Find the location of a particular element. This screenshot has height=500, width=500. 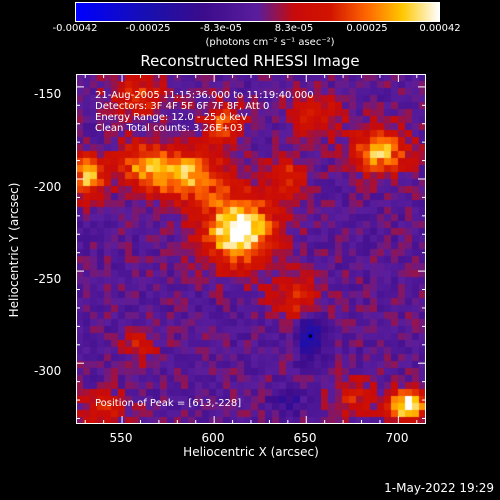

x-tick-label: 700 is located at coordinates (397, 438).